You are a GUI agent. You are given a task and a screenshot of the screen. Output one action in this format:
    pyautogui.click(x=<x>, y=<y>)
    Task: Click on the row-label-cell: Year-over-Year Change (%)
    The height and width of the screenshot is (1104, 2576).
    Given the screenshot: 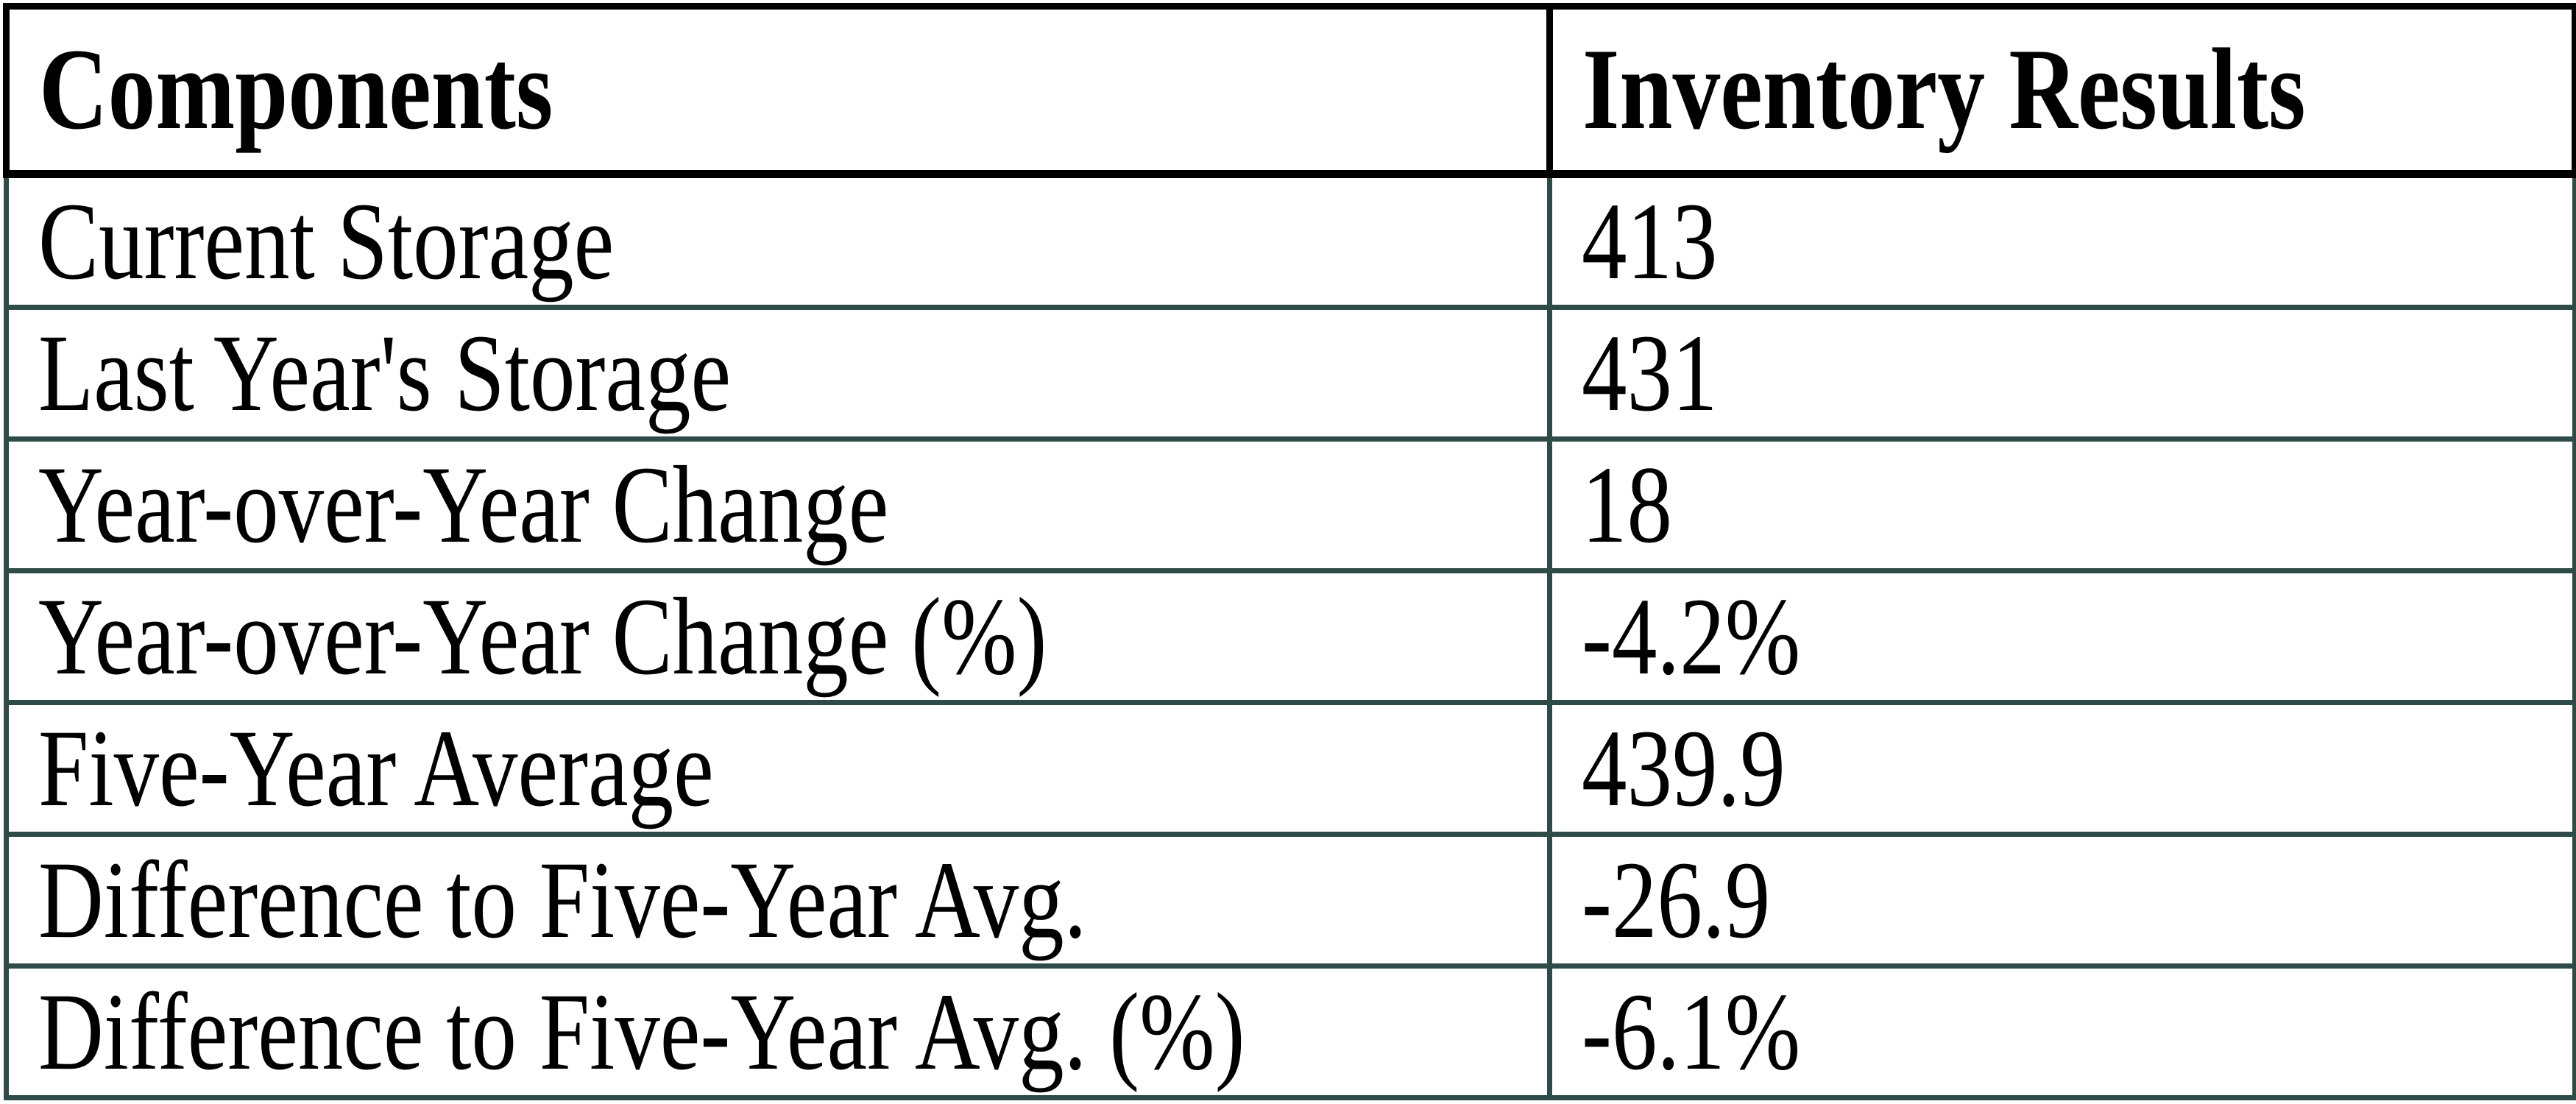 What is the action you would take?
    pyautogui.click(x=778, y=636)
    